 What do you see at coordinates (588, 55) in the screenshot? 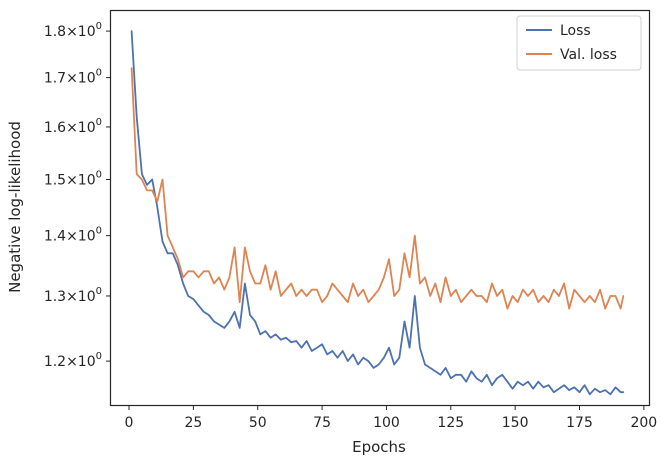
I see `legend-label-val-loss: Val. loss` at bounding box center [588, 55].